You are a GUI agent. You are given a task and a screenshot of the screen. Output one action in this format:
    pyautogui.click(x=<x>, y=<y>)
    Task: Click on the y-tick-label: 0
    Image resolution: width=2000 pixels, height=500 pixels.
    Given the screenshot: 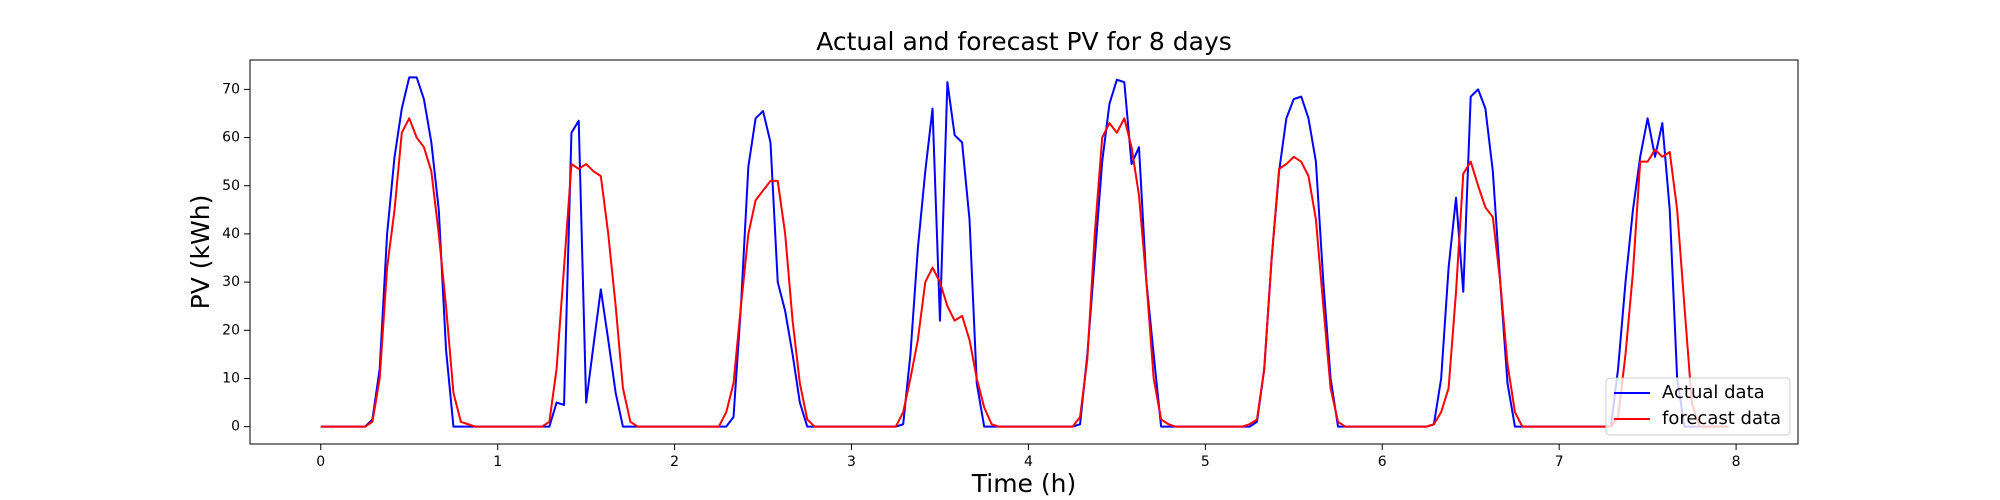 What is the action you would take?
    pyautogui.click(x=235, y=427)
    